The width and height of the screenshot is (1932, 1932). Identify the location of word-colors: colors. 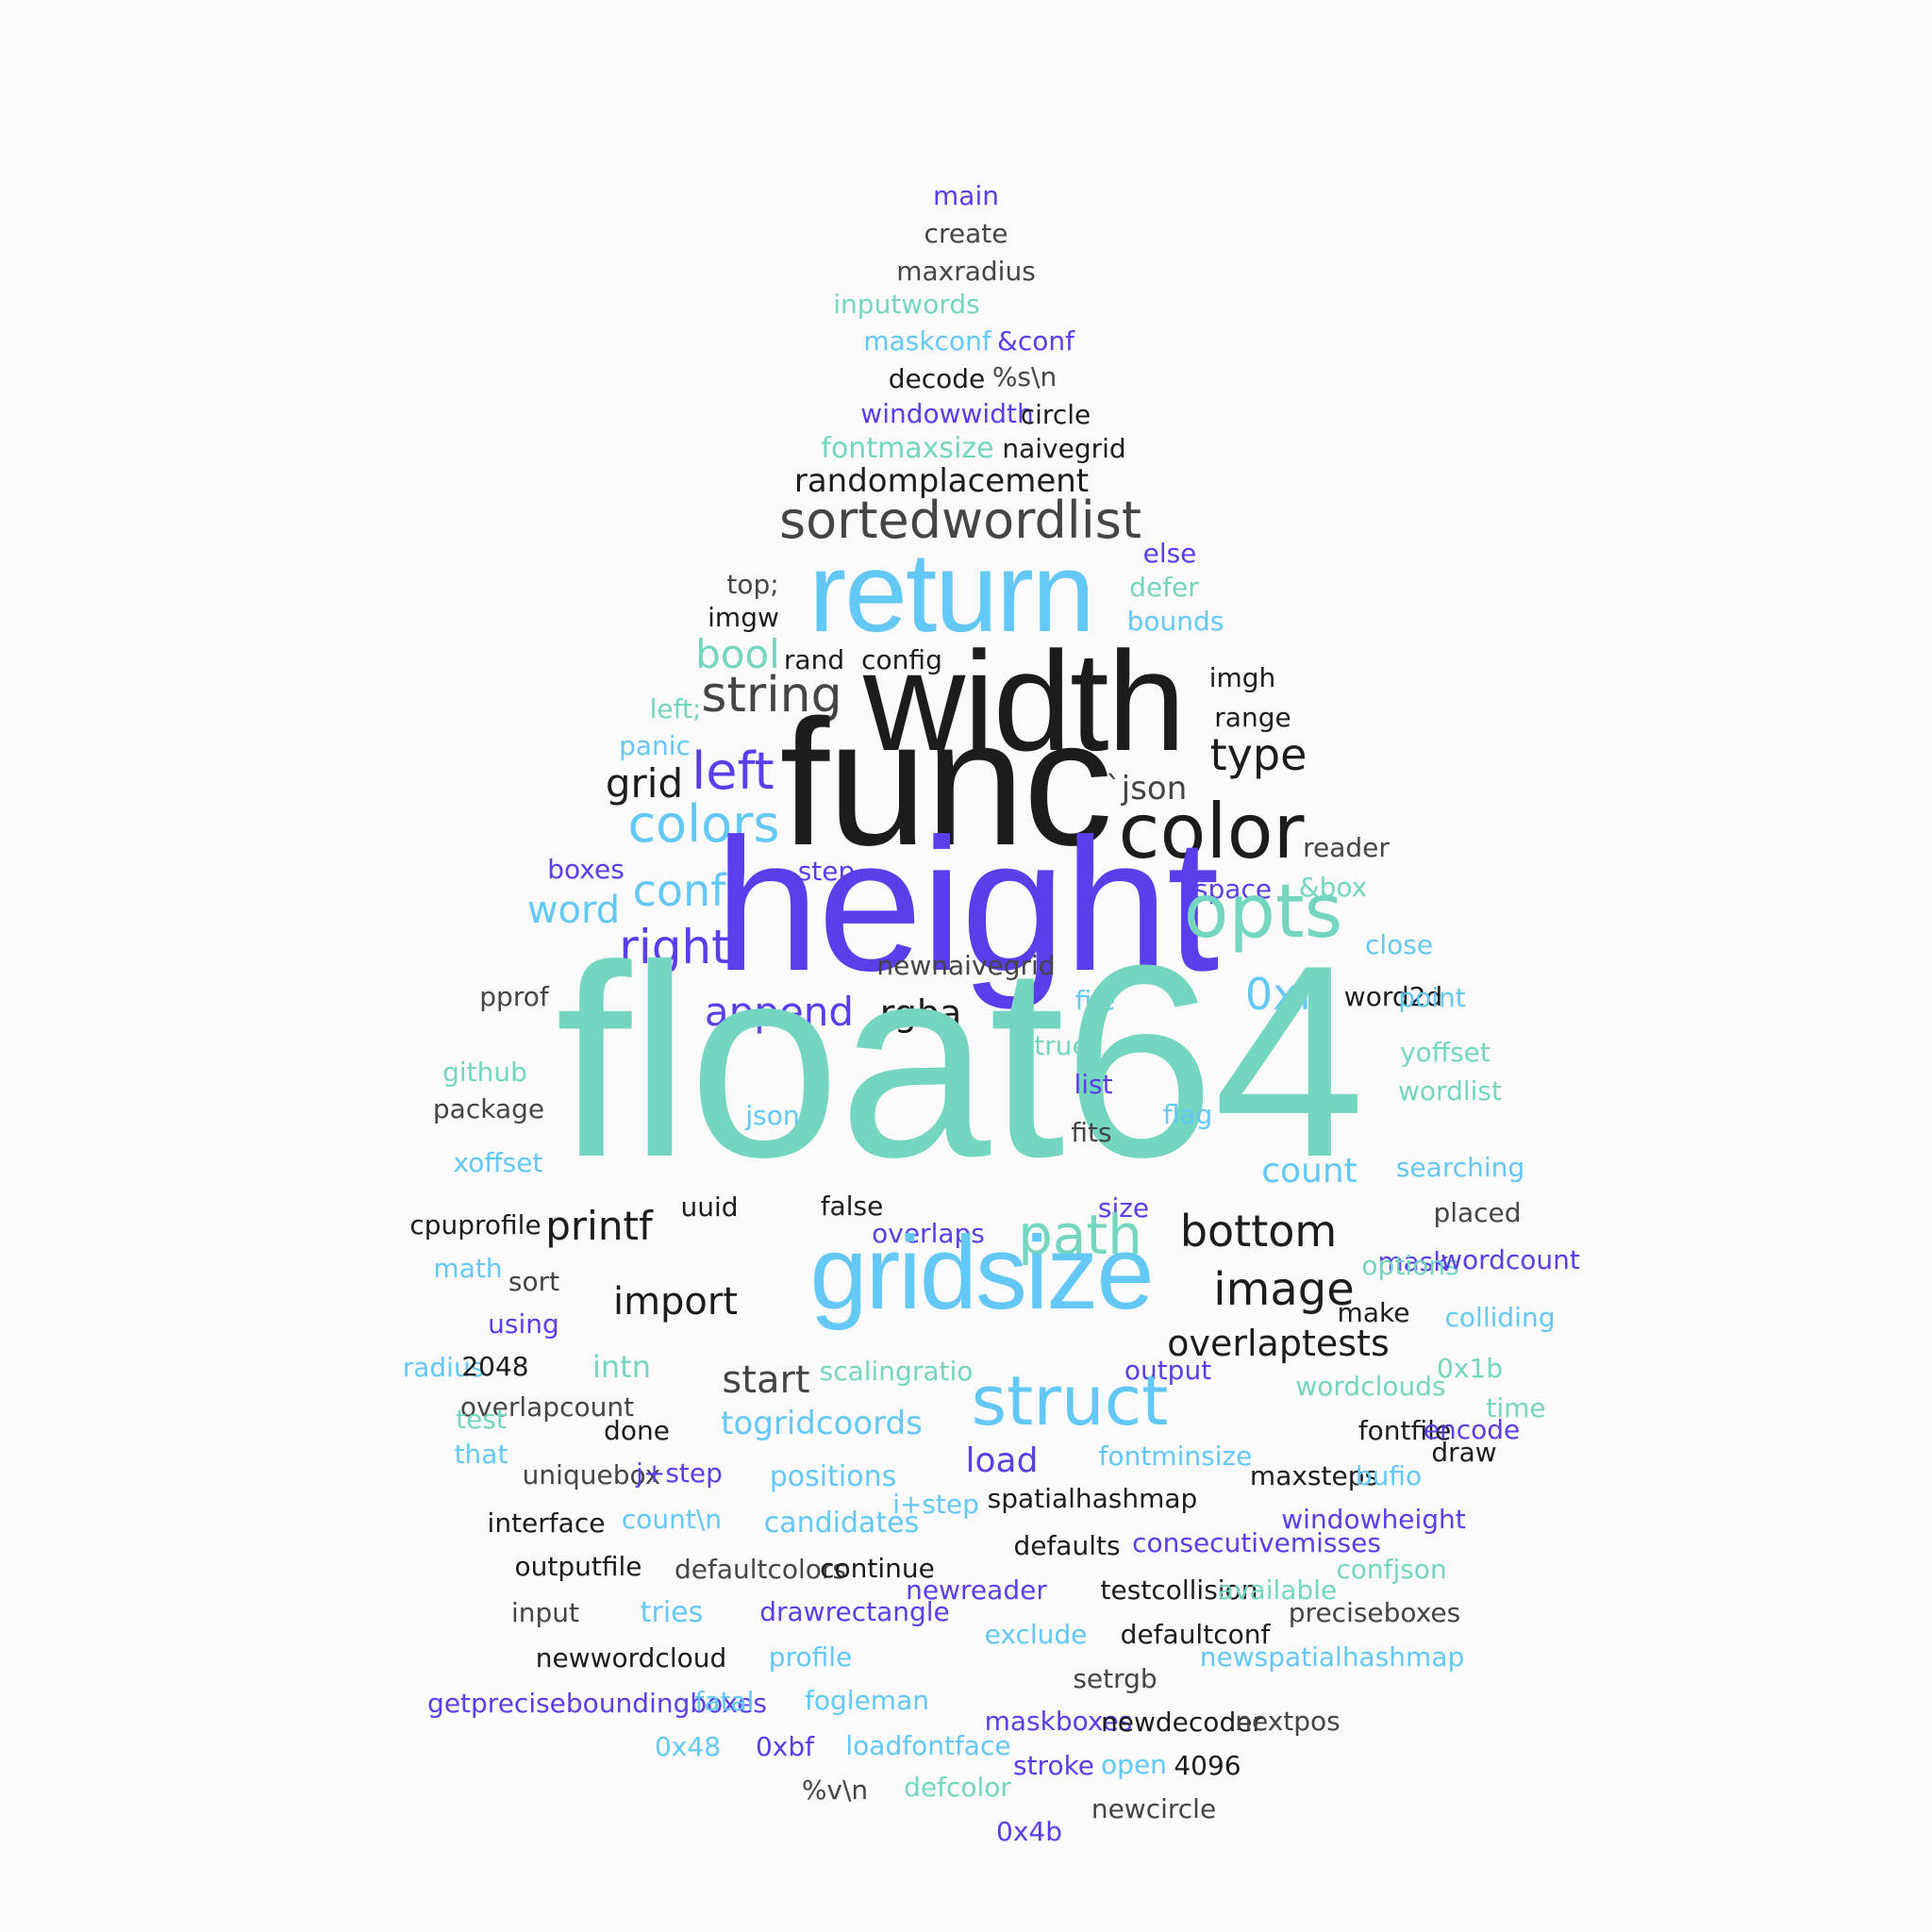
(703, 824).